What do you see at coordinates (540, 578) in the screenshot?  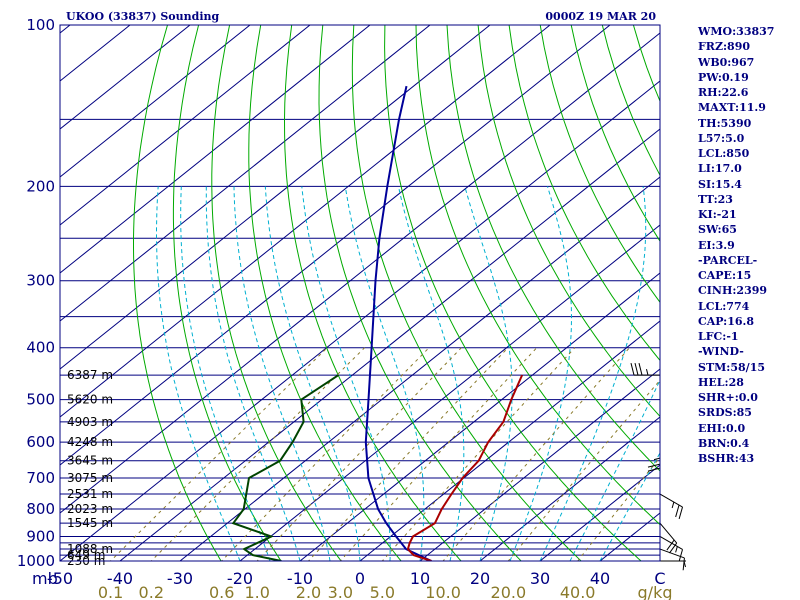 I see `temperature-tick-label: 30` at bounding box center [540, 578].